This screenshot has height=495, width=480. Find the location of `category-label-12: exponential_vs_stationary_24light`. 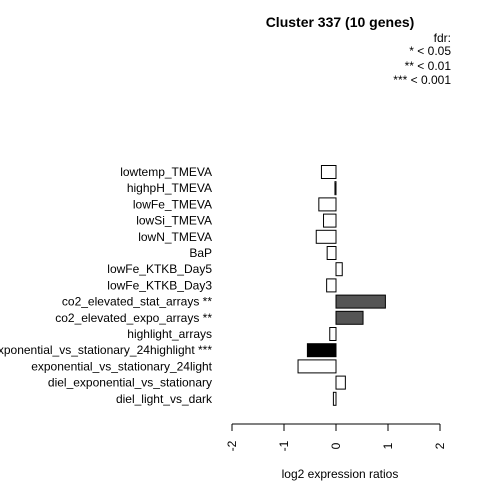

category-label-12: exponential_vs_stationary_24light is located at coordinates (121, 366).